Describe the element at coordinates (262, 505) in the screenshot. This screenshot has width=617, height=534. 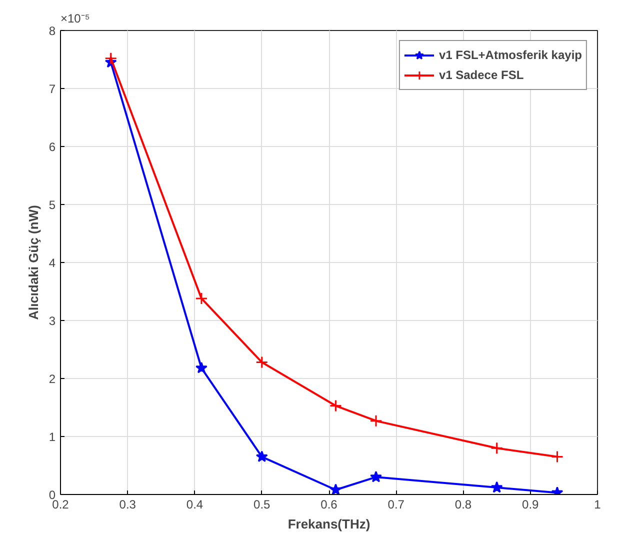
I see `x-tick-label: 0.5` at that location.